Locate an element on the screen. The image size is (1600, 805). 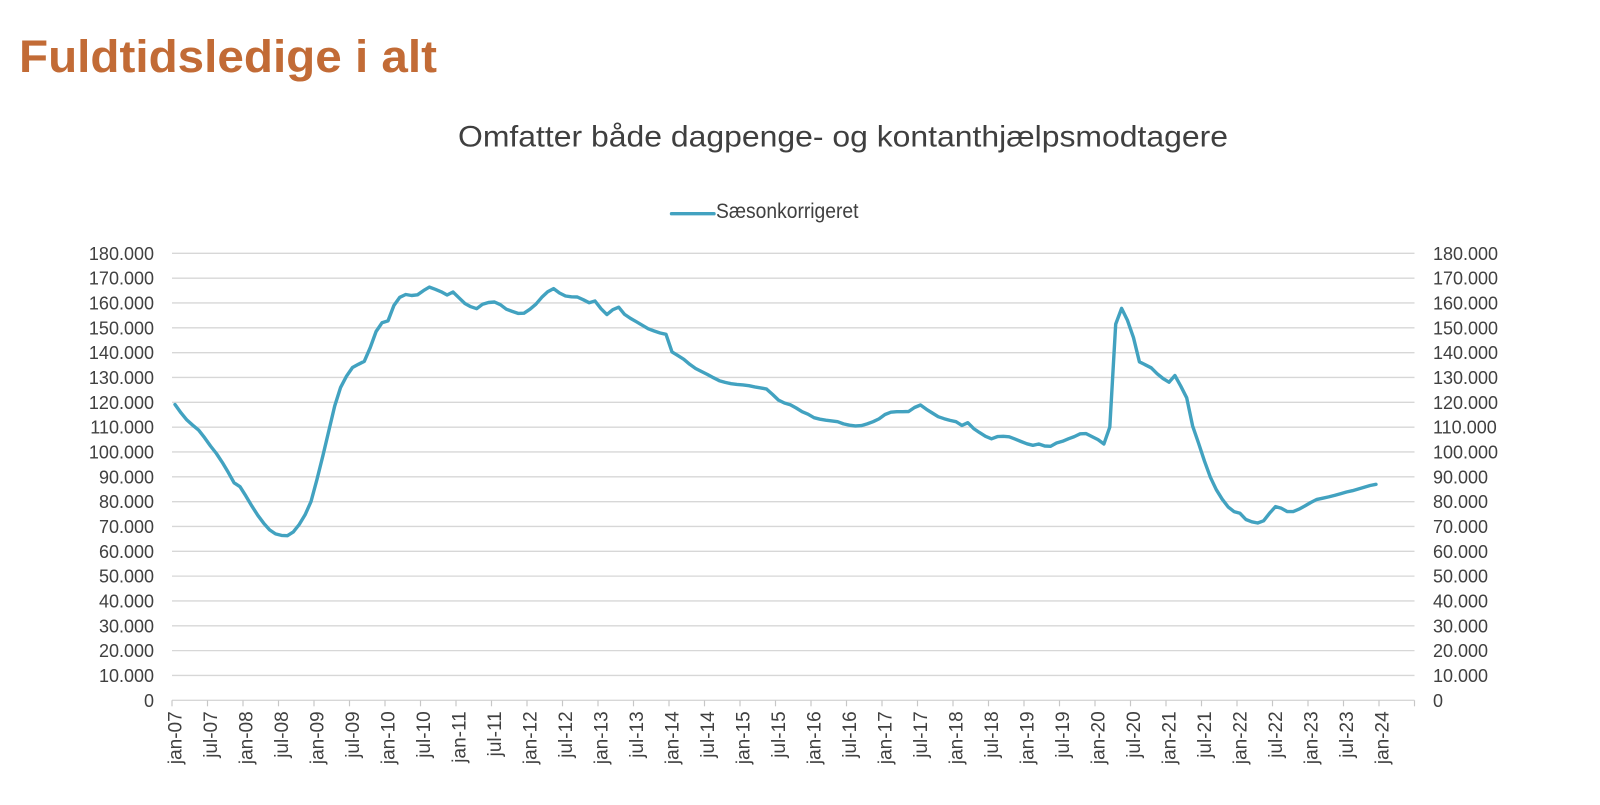
svg-text: jul-14 is located at coordinates (708, 735).